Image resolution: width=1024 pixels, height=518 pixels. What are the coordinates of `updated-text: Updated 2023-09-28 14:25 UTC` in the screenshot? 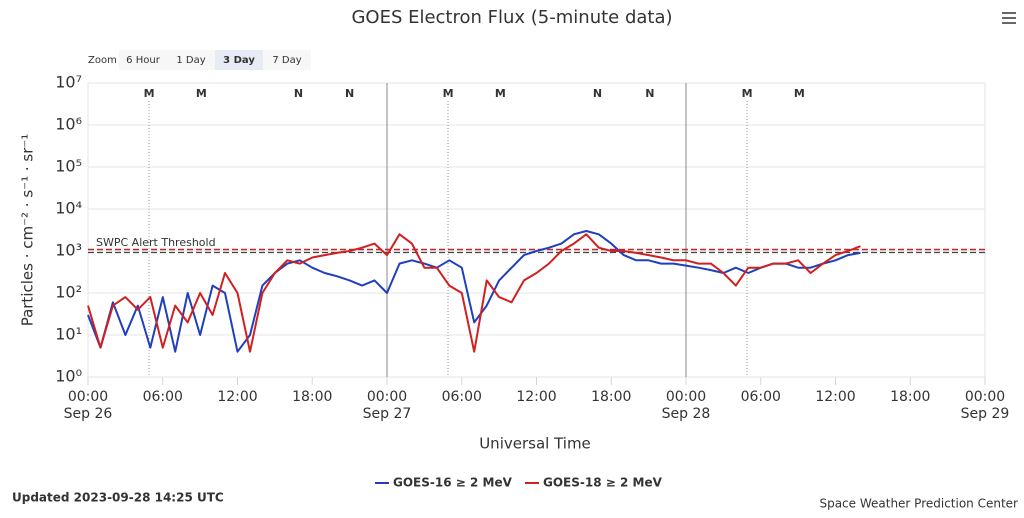 It's located at (118, 498).